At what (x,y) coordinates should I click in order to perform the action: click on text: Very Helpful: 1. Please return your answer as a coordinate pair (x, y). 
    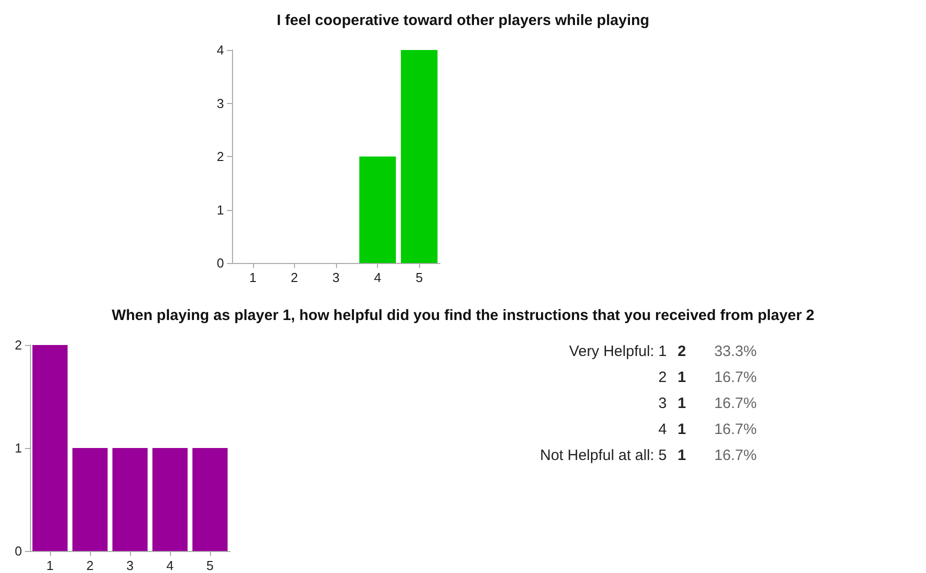
    Looking at the image, I should click on (617, 351).